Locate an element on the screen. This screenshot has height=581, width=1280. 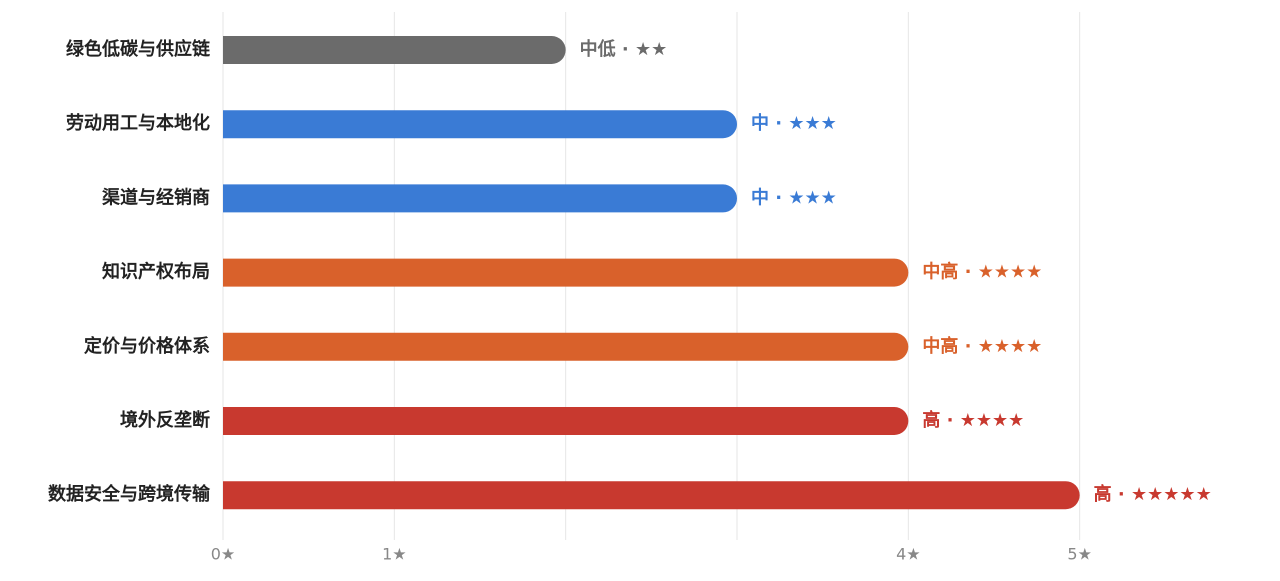
value-label: 高 · ★★★★ is located at coordinates (973, 420).